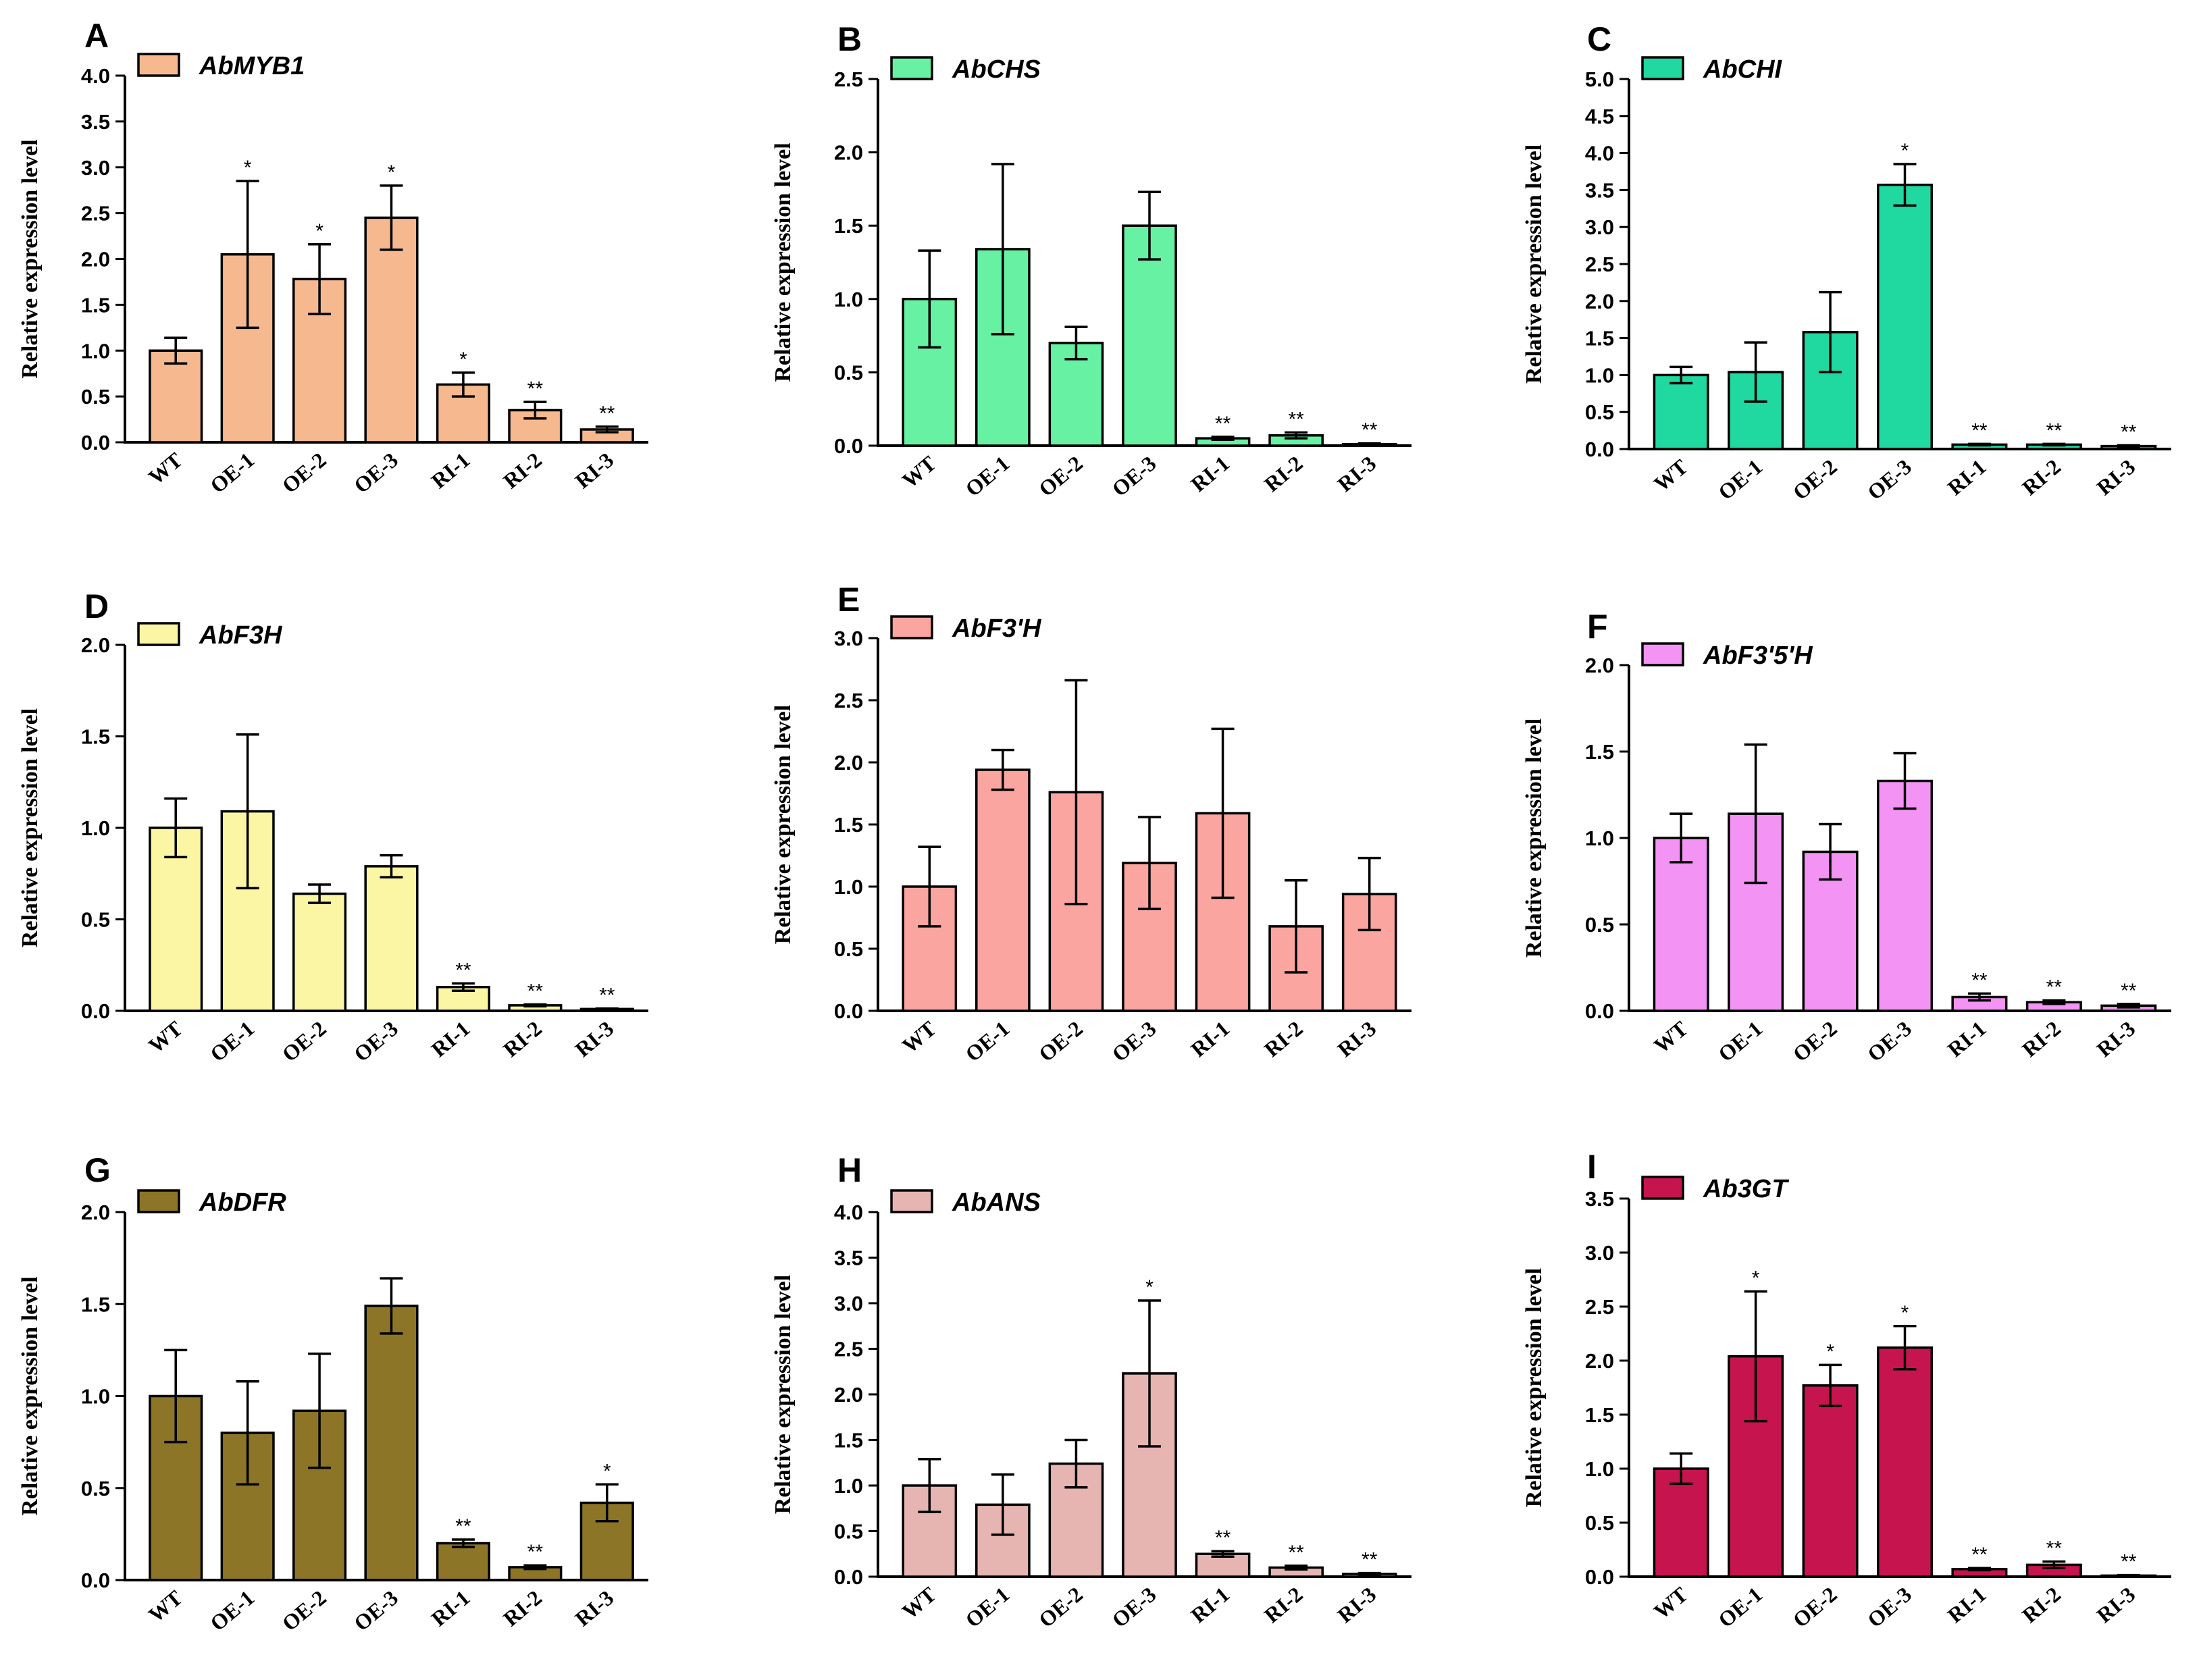 The image size is (2201, 1680). Describe the element at coordinates (997, 628) in the screenshot. I see `legend-label: AbF3'H` at that location.